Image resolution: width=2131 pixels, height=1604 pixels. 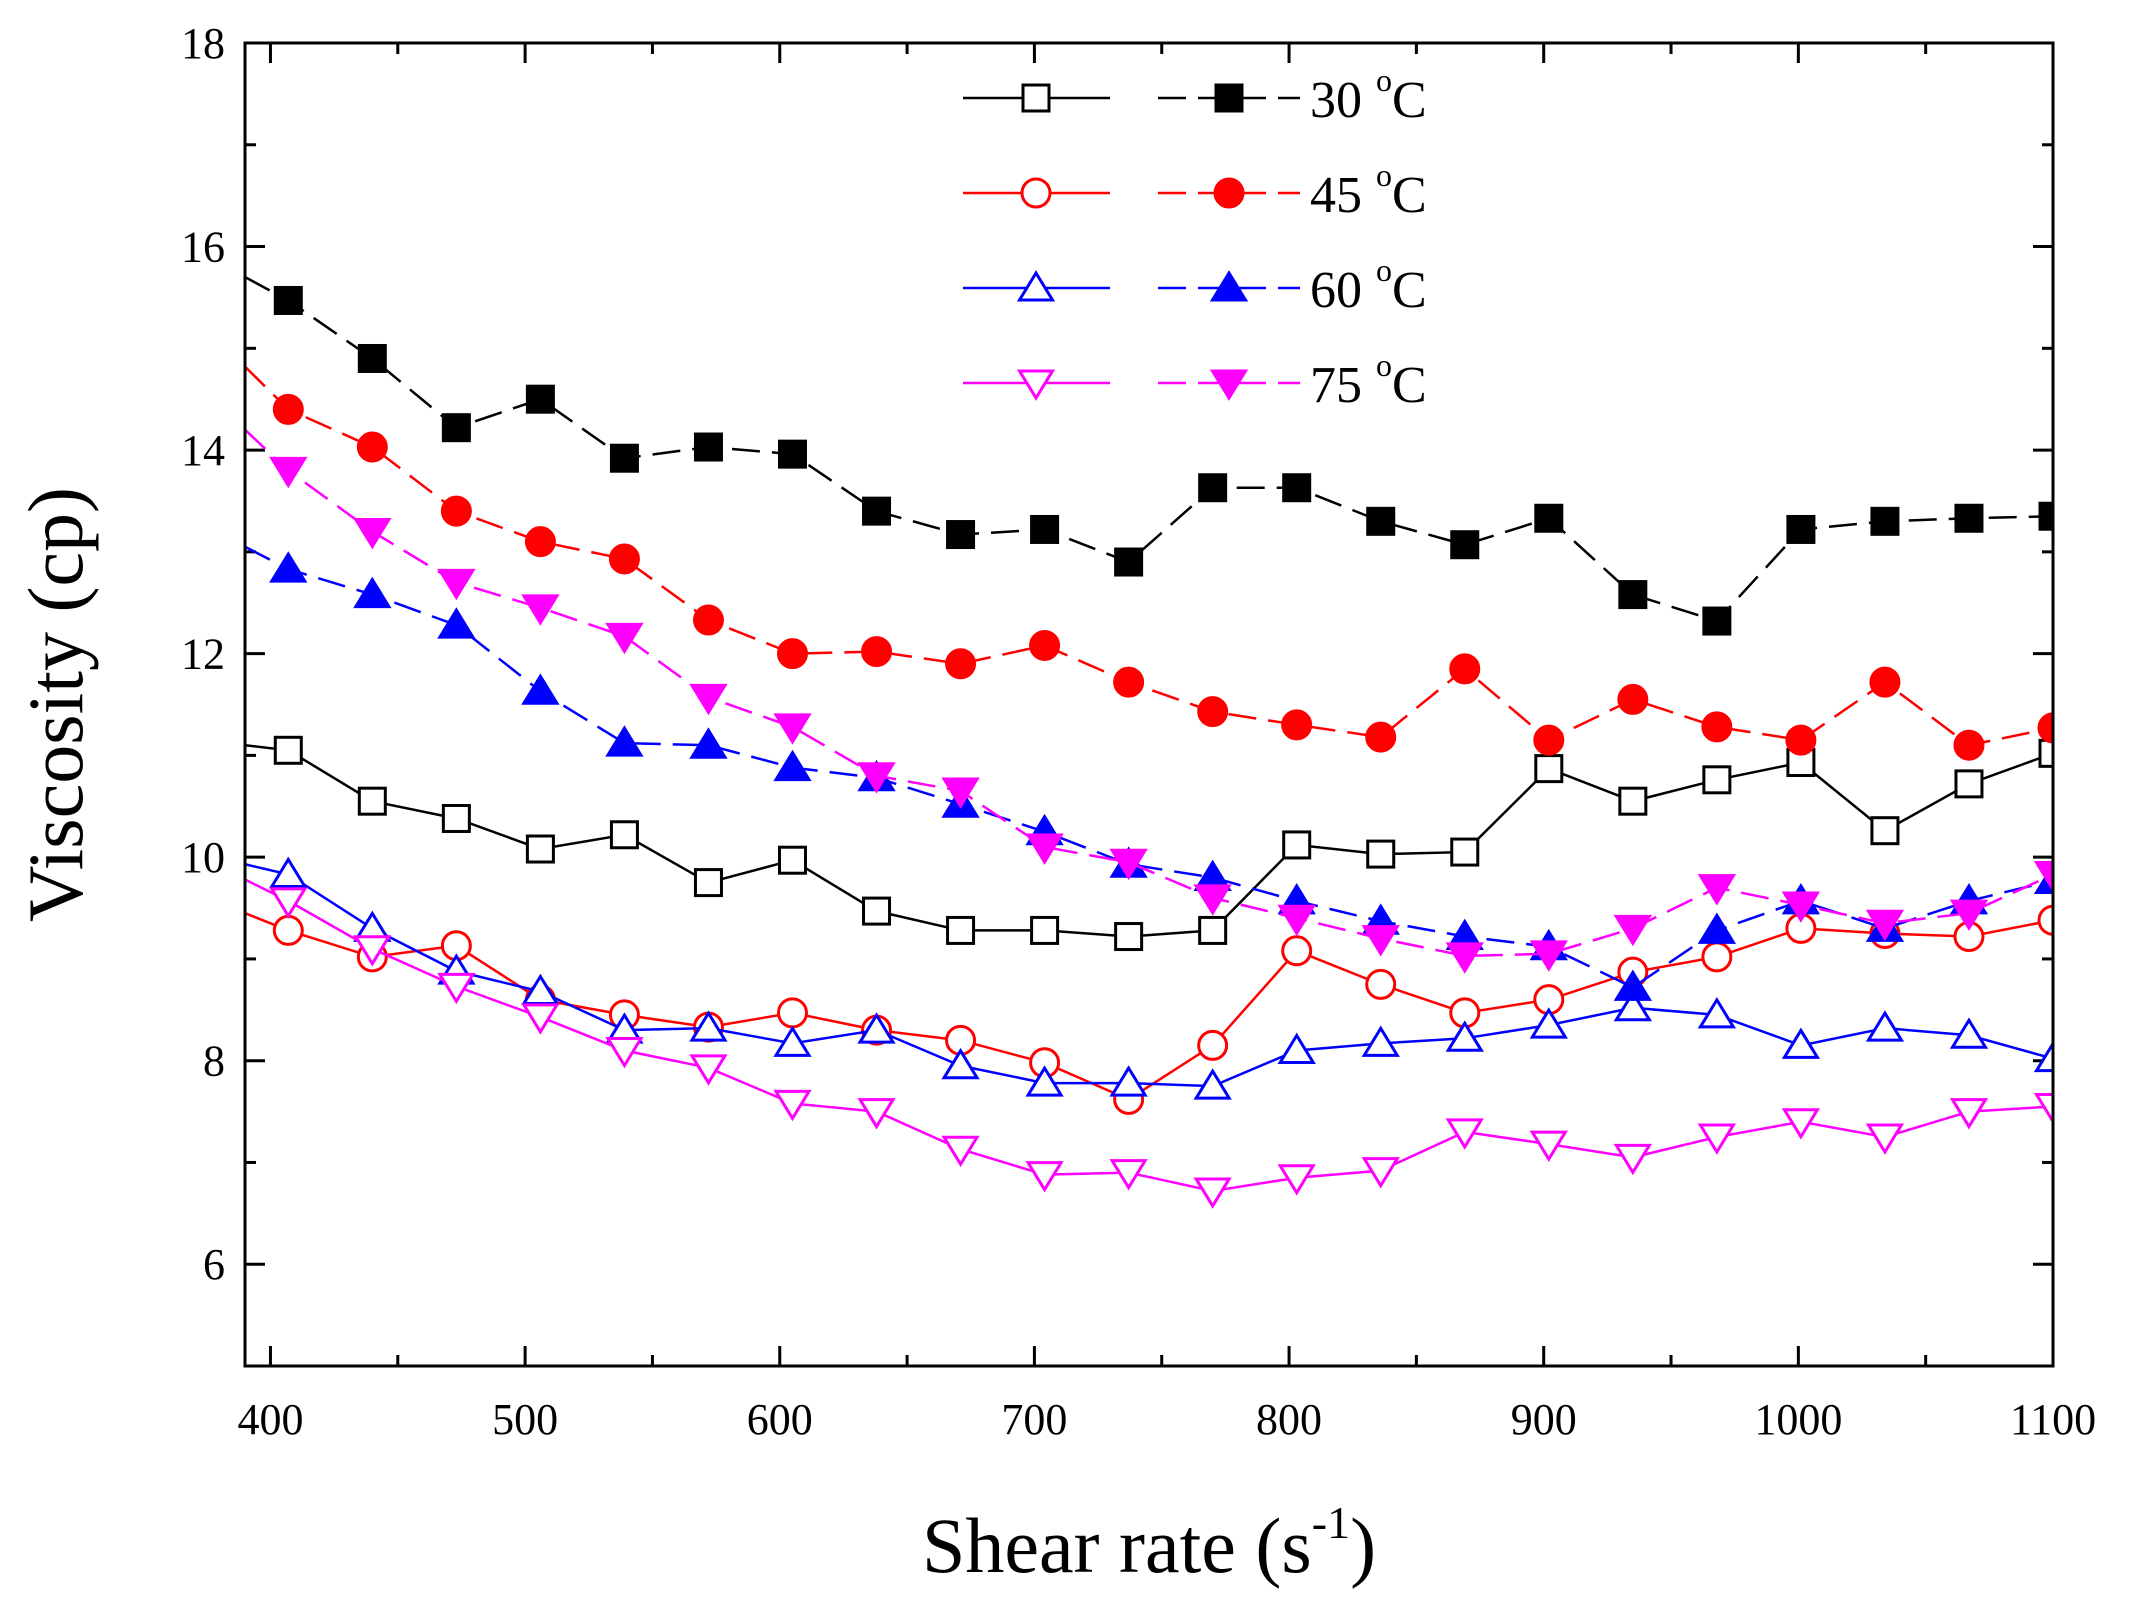 I want to click on legend-unit: C, so click(x=1409, y=385).